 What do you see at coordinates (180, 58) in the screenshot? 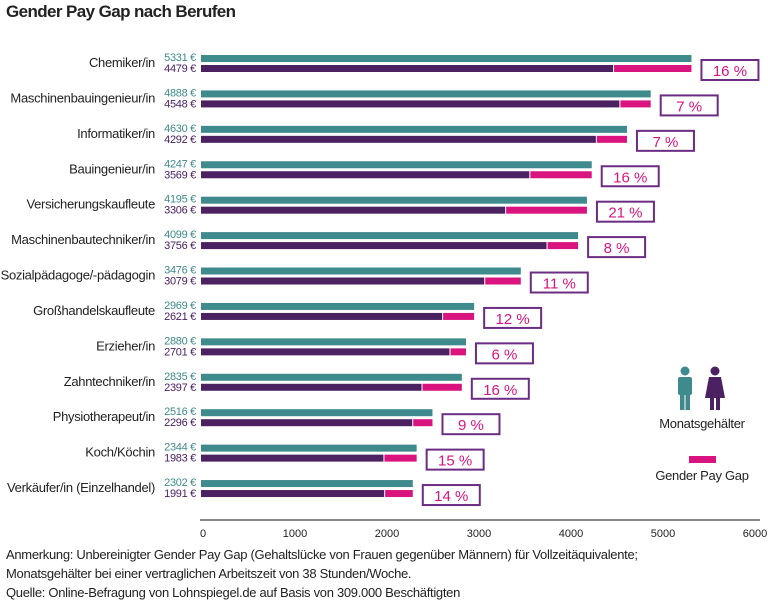
I see `men-value-label: 5331 €` at bounding box center [180, 58].